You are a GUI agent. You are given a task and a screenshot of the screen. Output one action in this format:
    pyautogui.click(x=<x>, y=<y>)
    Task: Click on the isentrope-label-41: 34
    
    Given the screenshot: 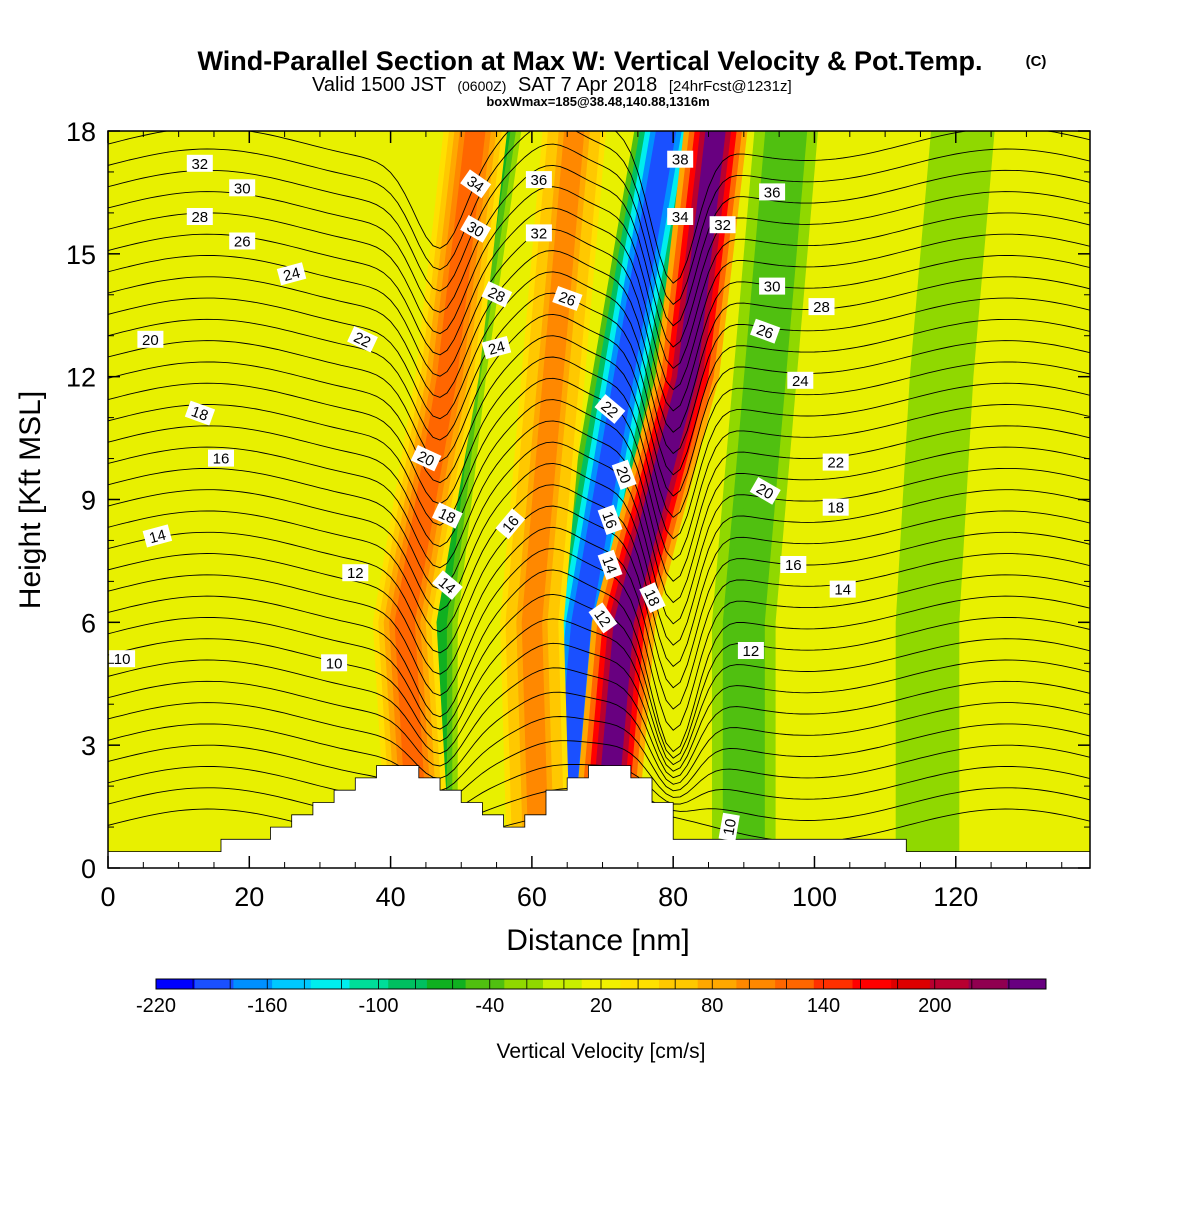 What is the action you would take?
    pyautogui.click(x=680, y=217)
    